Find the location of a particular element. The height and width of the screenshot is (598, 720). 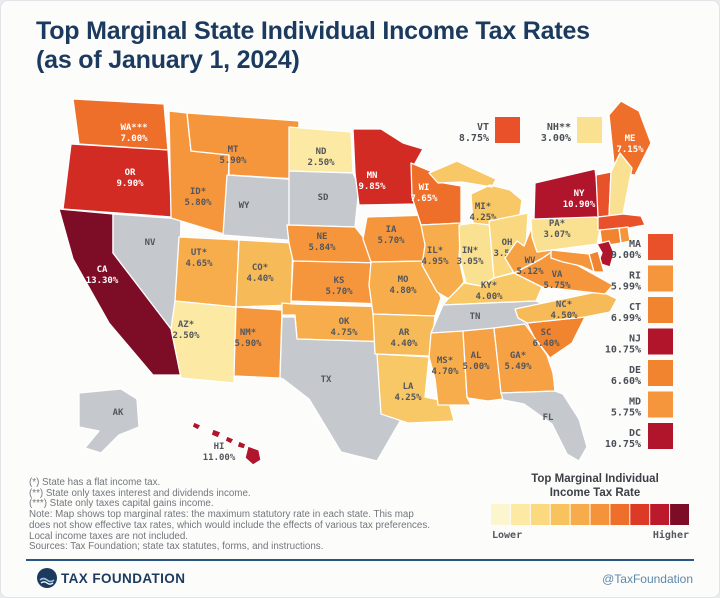

state-WV-abbr-label: WV is located at coordinates (530, 261).